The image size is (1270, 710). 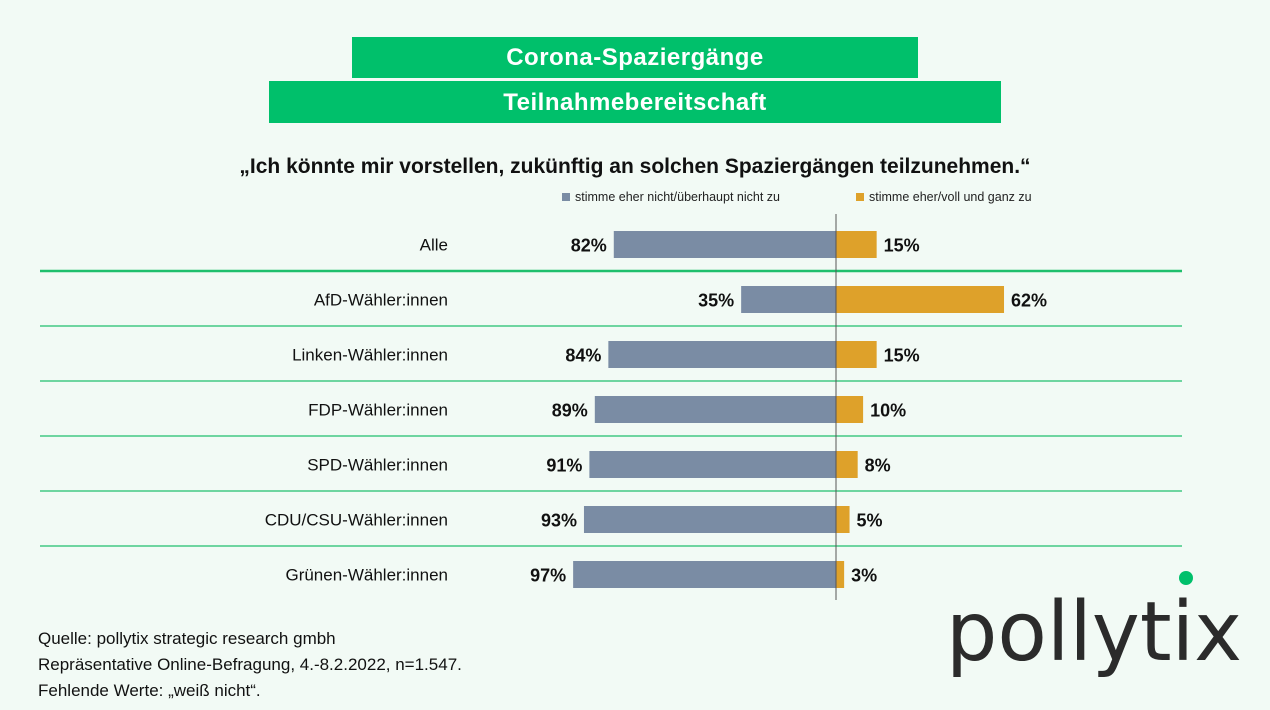 What do you see at coordinates (1186, 578) in the screenshot?
I see `logo-dot` at bounding box center [1186, 578].